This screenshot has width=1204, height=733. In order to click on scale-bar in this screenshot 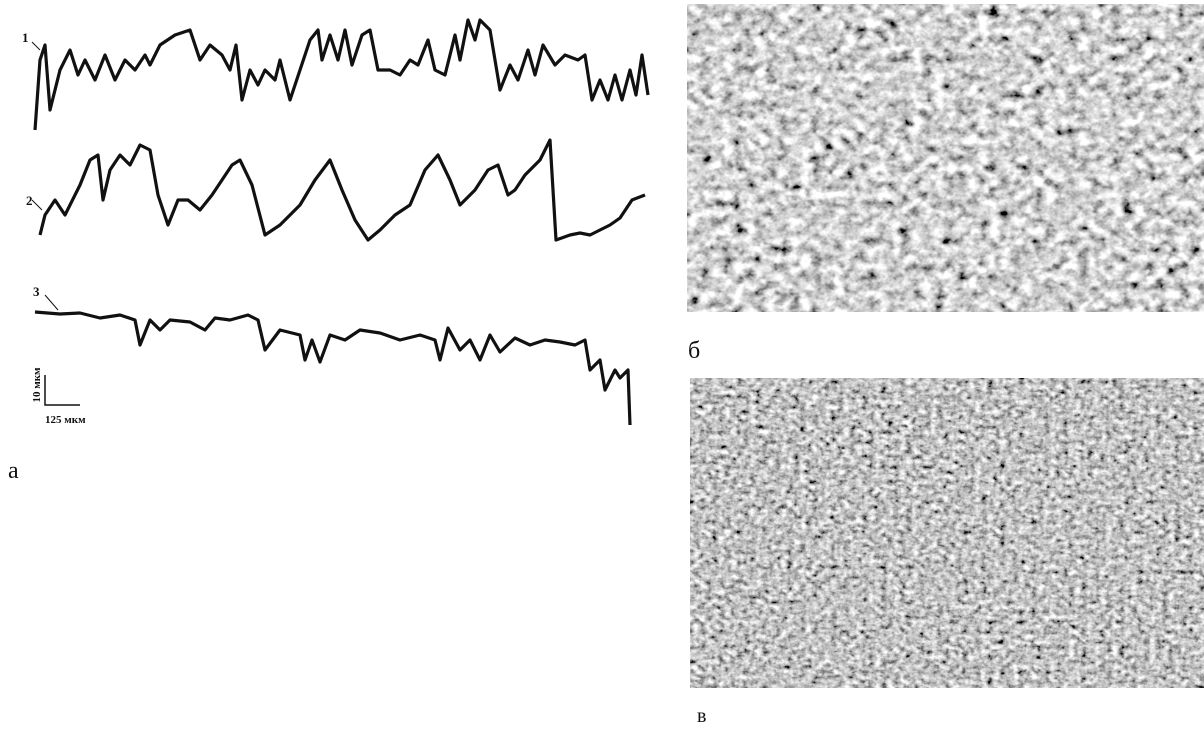, I will do `click(62, 390)`.